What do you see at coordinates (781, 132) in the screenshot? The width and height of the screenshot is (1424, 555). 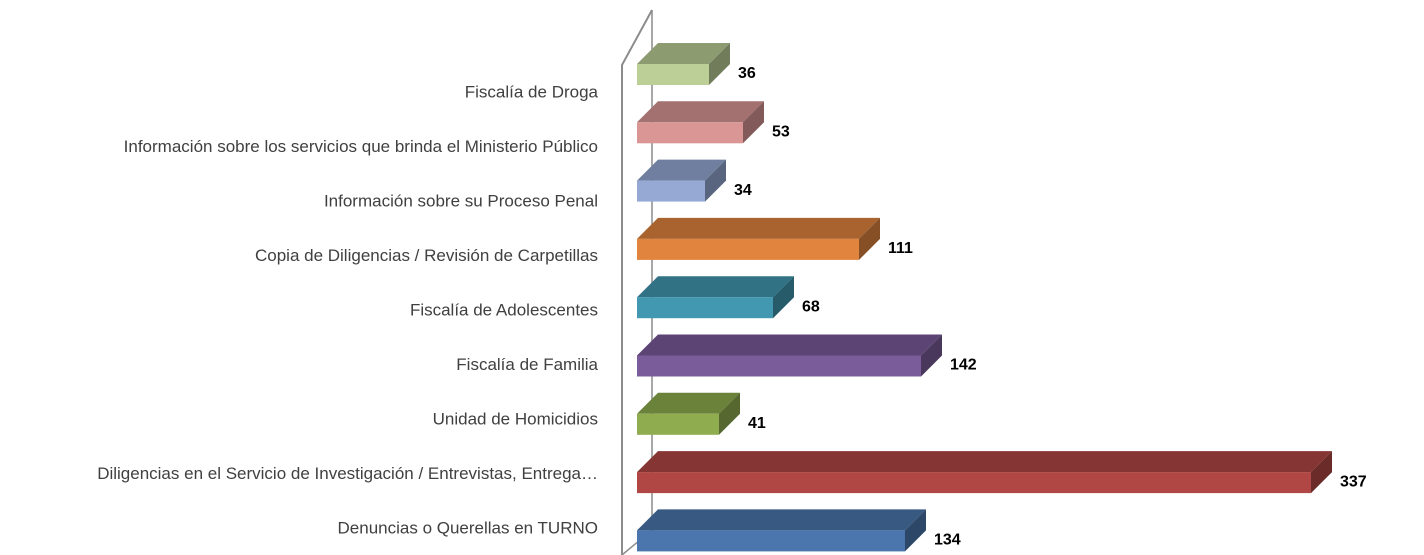 I see `value-label: 53` at bounding box center [781, 132].